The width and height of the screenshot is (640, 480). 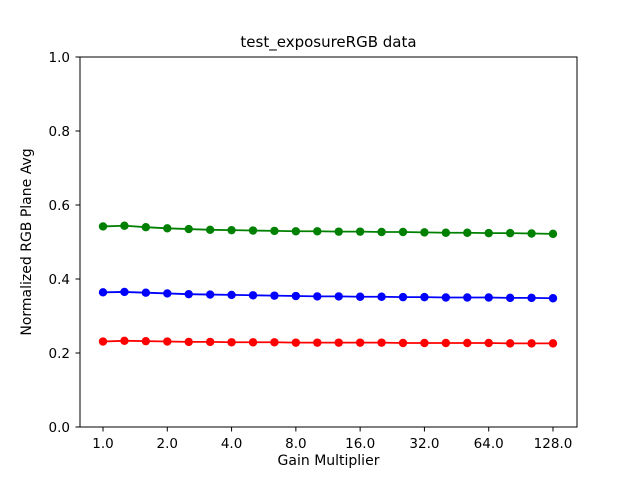 What do you see at coordinates (27, 241) in the screenshot?
I see `y-axis-label: Normalized RGB Plane Avg` at bounding box center [27, 241].